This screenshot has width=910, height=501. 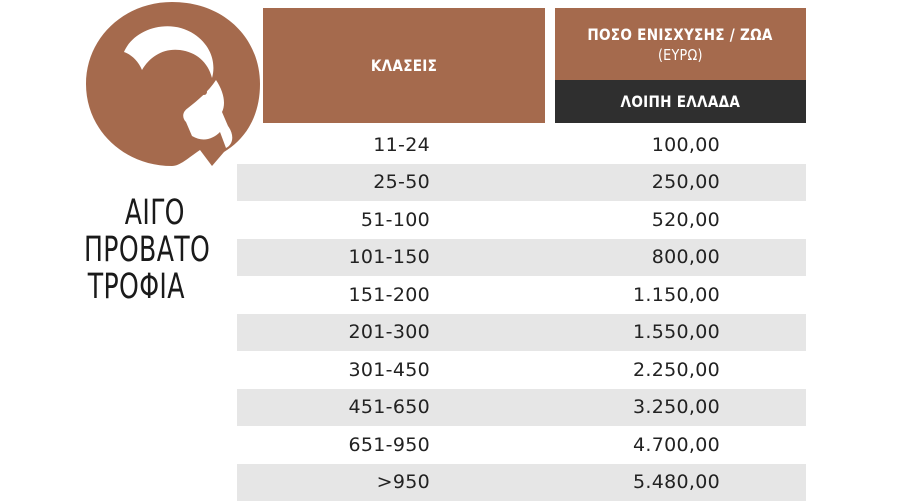 What do you see at coordinates (637, 445) in the screenshot?
I see `amount-cell: 4.700,00` at bounding box center [637, 445].